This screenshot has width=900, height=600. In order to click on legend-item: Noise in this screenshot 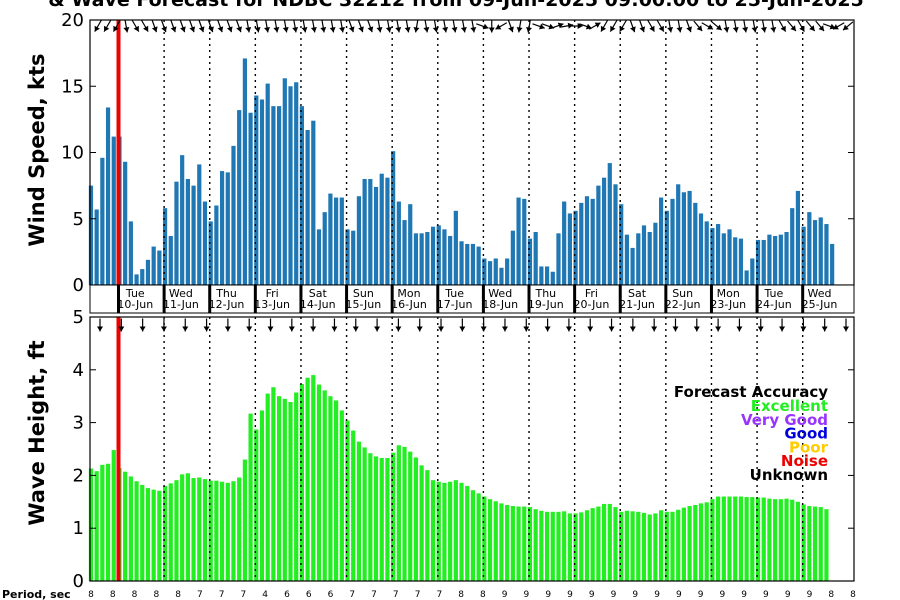, I will do `click(804, 461)`.